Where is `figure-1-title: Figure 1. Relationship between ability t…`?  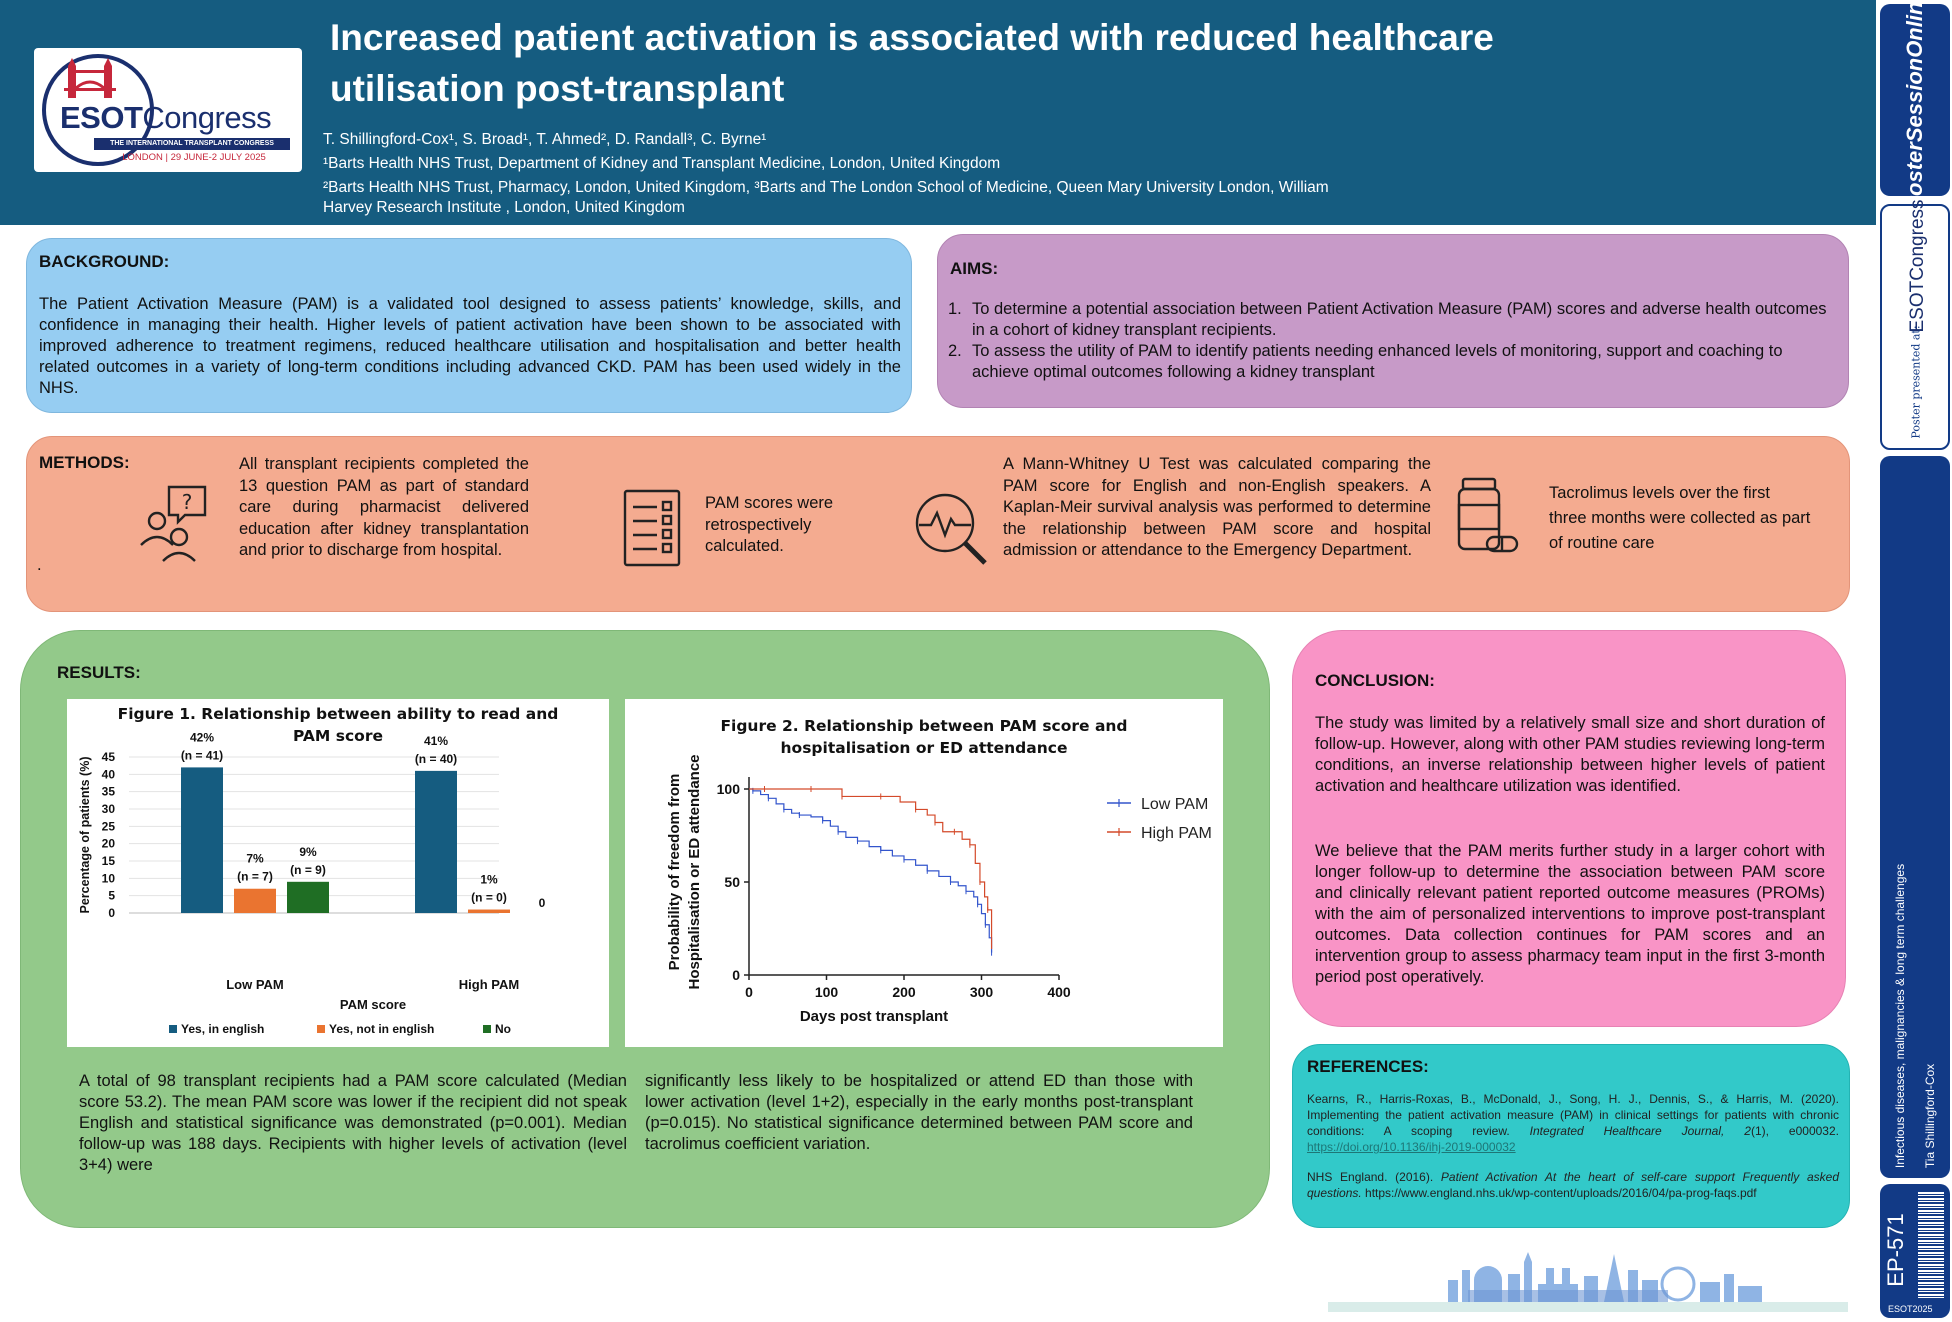 figure-1-title: Figure 1. Relationship between ability t… is located at coordinates (338, 725).